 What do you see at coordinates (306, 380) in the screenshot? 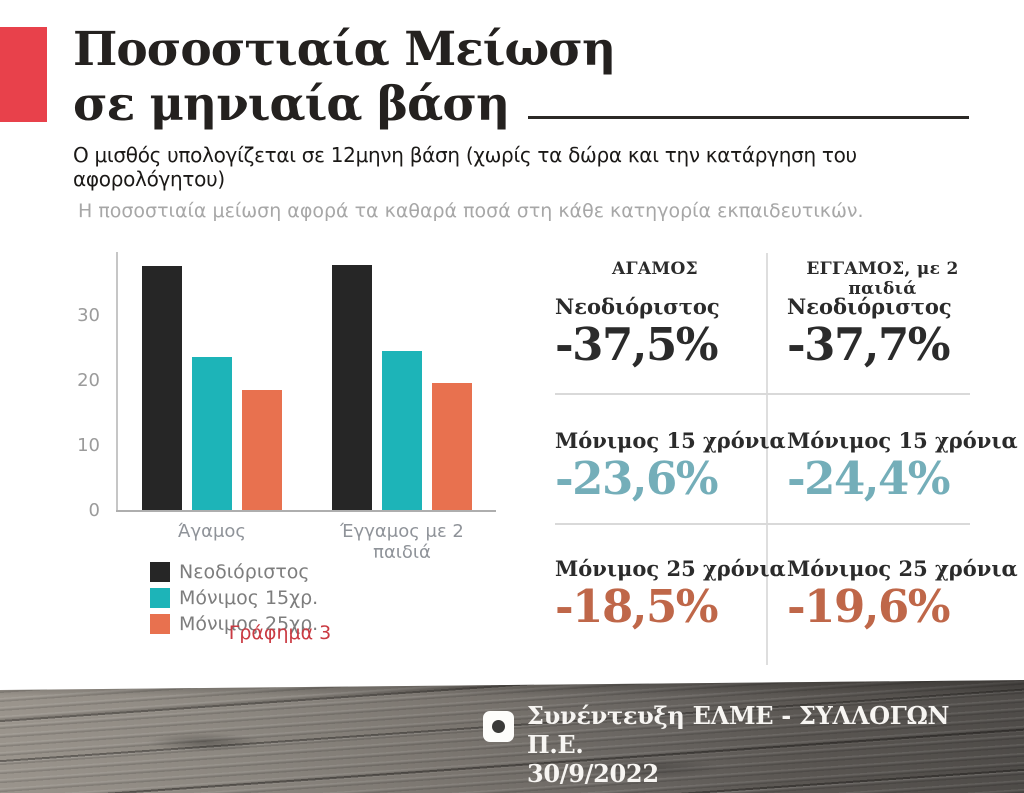
I see `bar-chart` at bounding box center [306, 380].